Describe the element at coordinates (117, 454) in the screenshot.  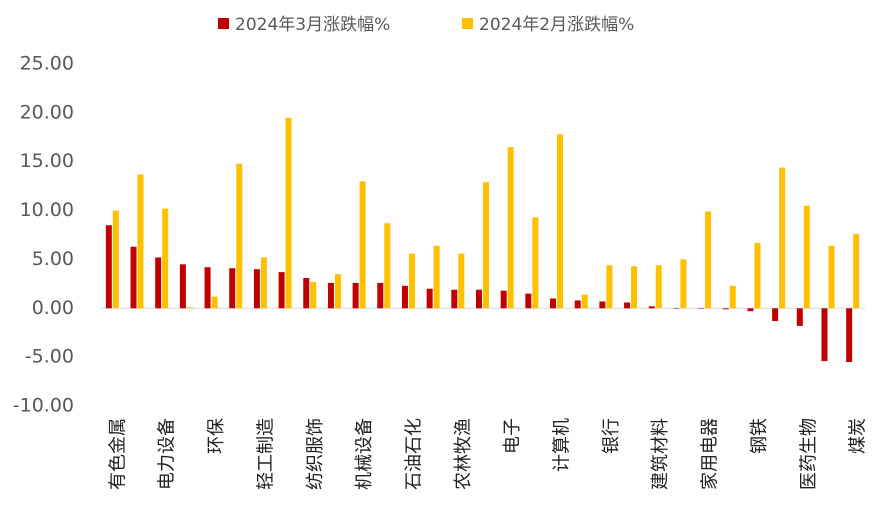
I see `x-tick-label: 有色金属` at that location.